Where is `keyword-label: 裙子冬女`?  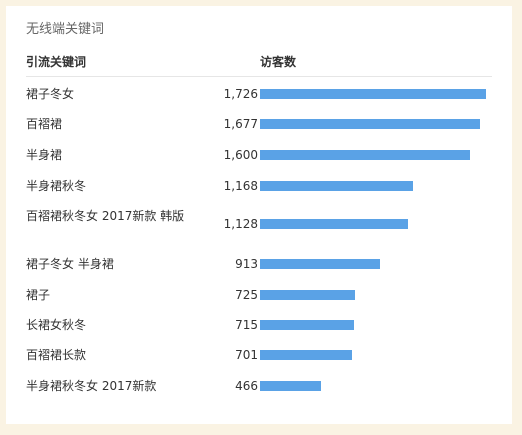 keyword-label: 裙子冬女 is located at coordinates (50, 94).